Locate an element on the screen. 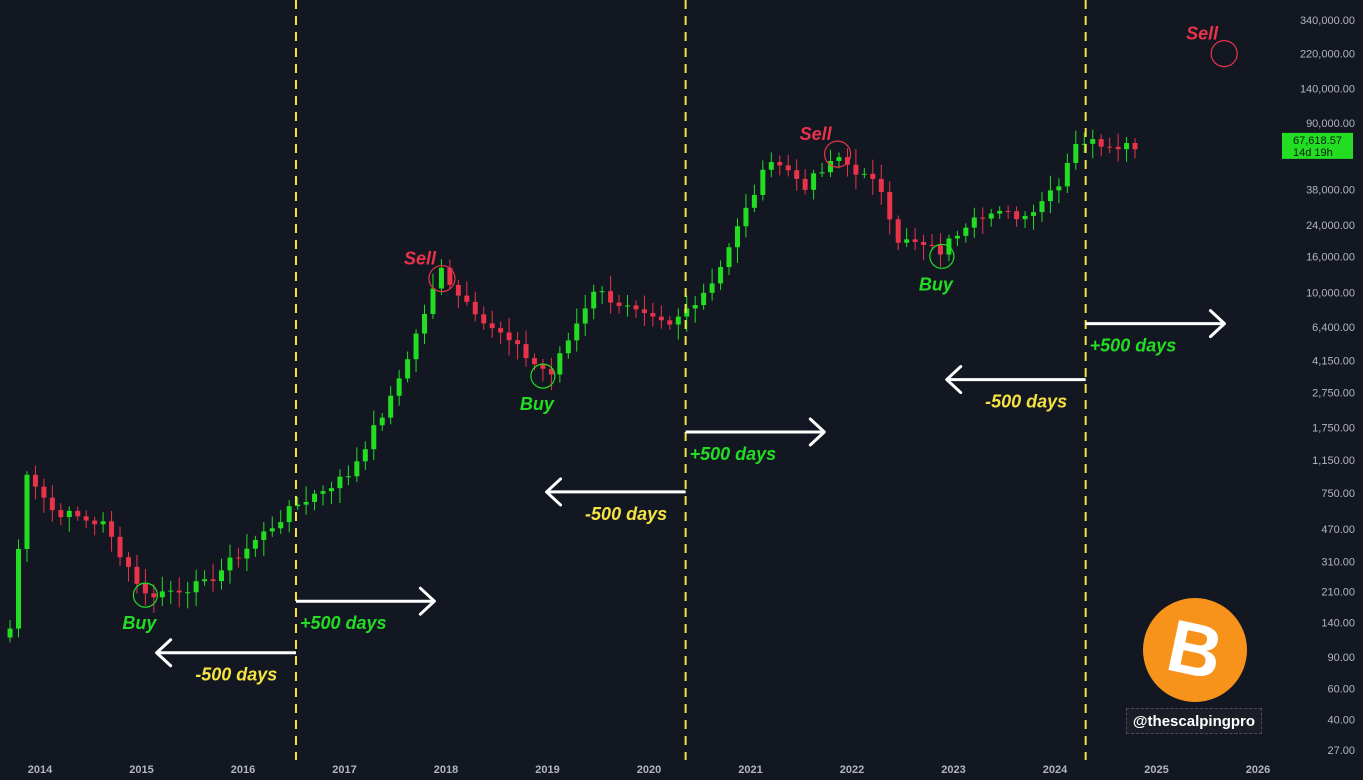 The height and width of the screenshot is (780, 1363). buy-circle is located at coordinates (145, 595).